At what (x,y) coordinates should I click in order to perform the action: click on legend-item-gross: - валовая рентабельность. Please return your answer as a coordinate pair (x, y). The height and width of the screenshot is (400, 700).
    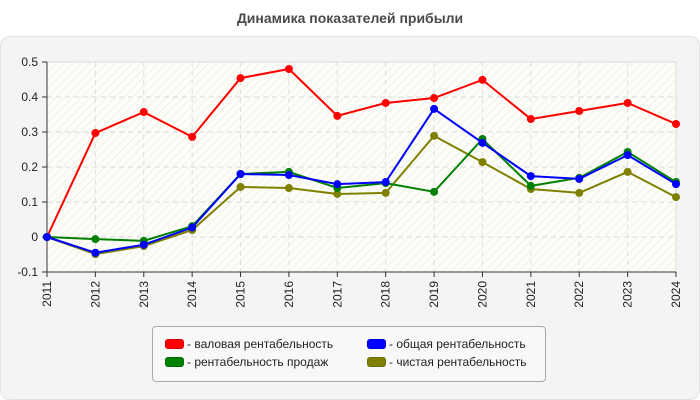
    Looking at the image, I should click on (249, 344).